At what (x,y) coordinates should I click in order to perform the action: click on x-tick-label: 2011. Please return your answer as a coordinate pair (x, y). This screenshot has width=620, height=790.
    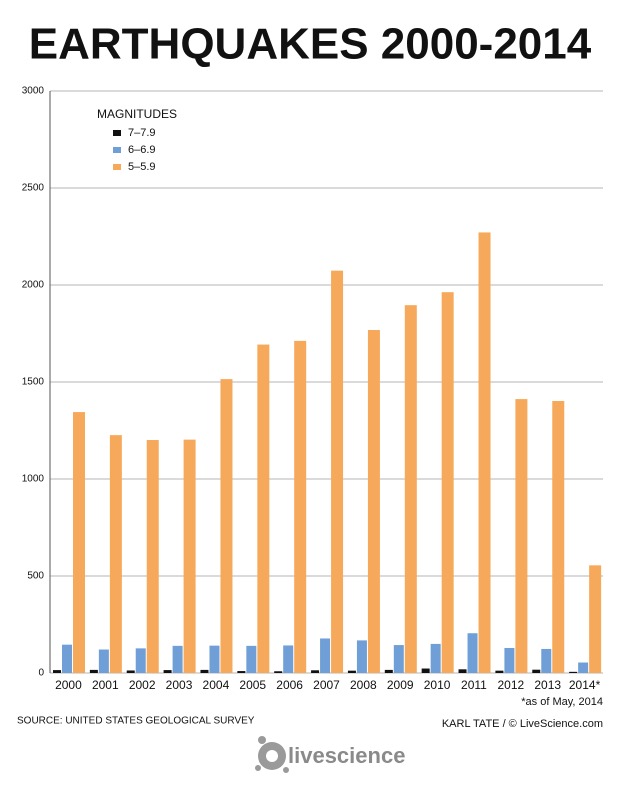
    Looking at the image, I should click on (474, 685).